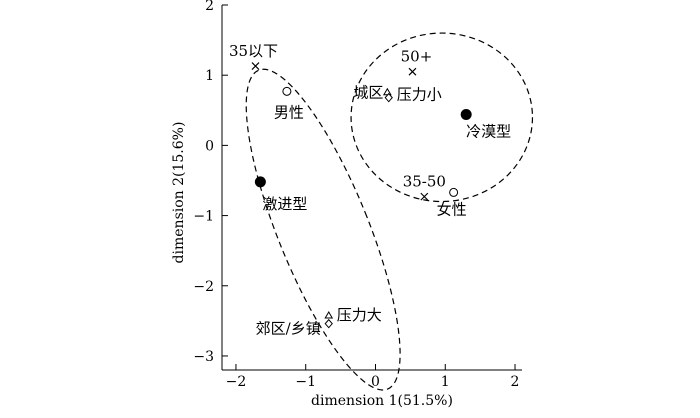 This screenshot has width=700, height=418. I want to click on y-axis-label: dimension 2(15.6%), so click(179, 193).